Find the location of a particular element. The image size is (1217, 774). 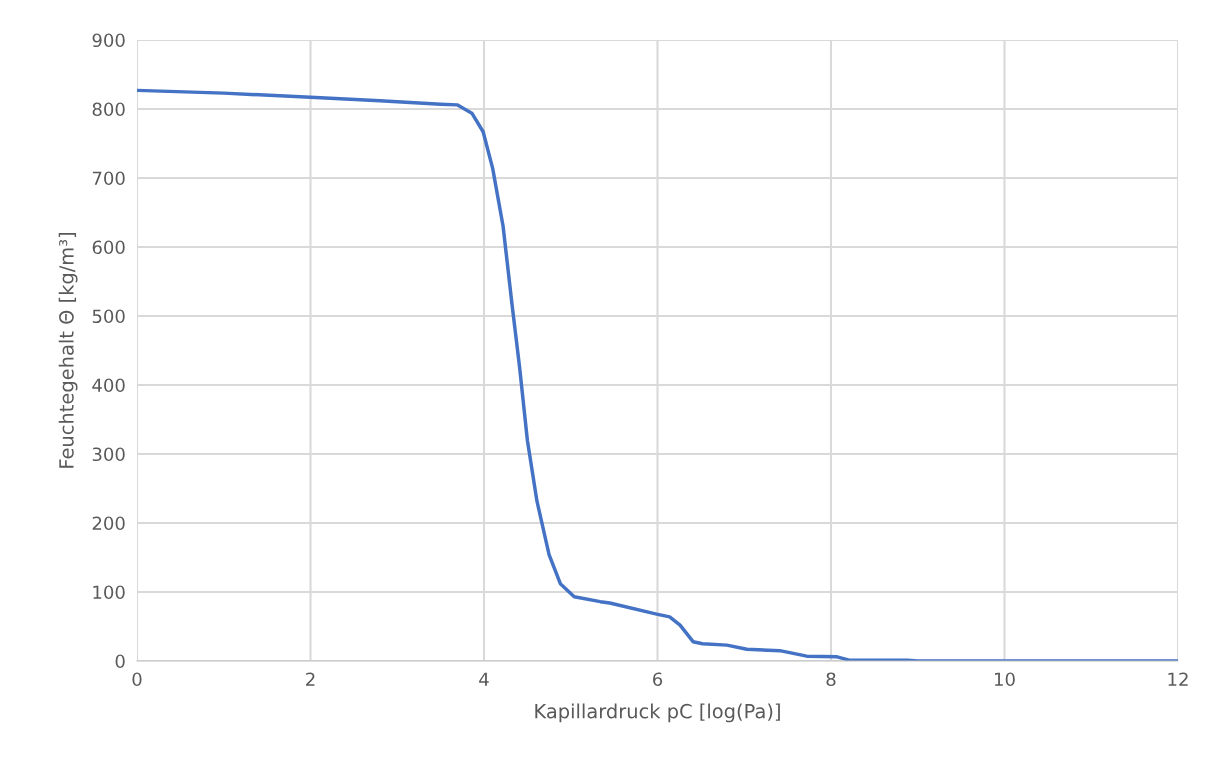

x-tick-label: 2 is located at coordinates (310, 679).